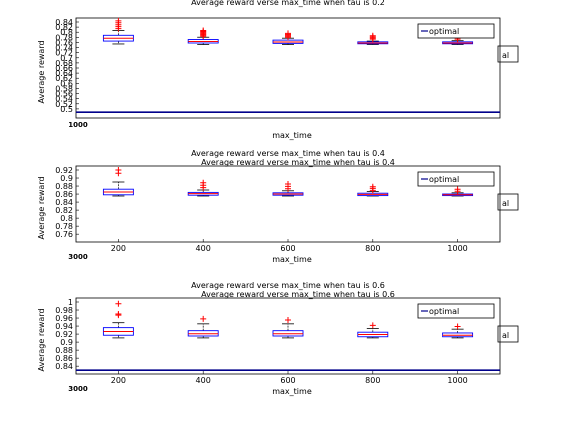 The image size is (576, 432). What do you see at coordinates (64, 78) in the screenshot?
I see `y-tick-label: 0.62` at bounding box center [64, 78].